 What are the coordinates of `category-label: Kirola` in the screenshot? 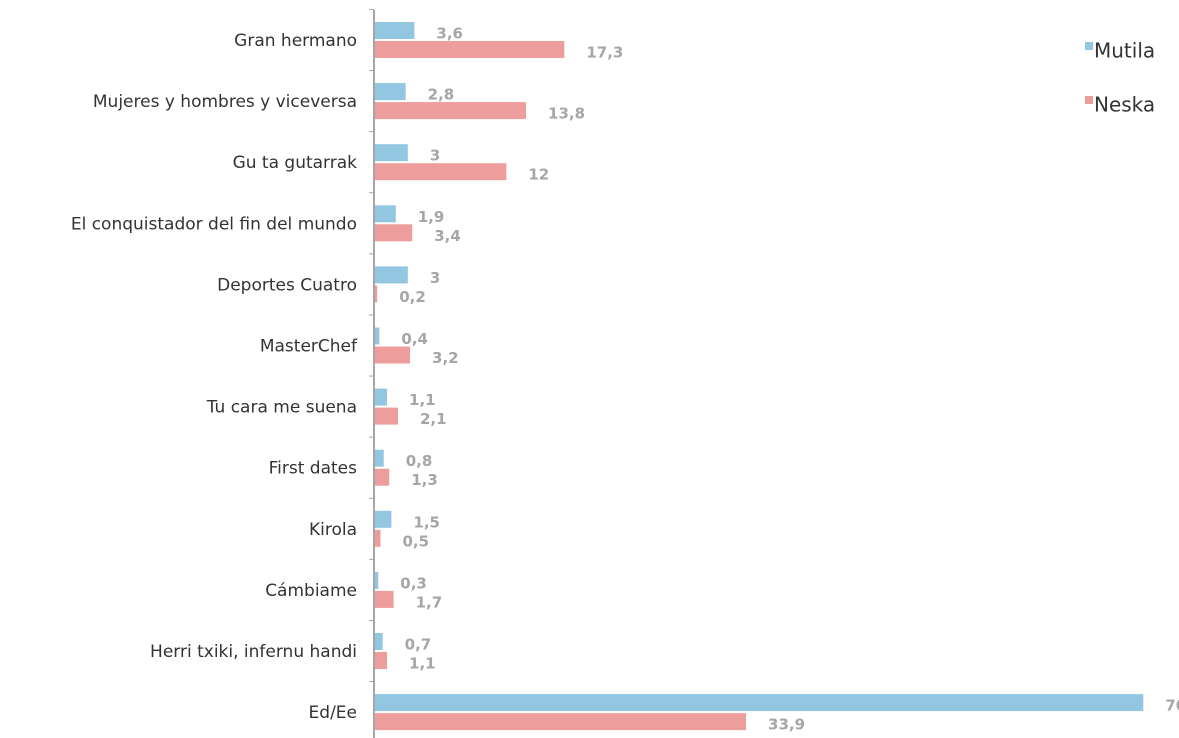 It's located at (333, 530).